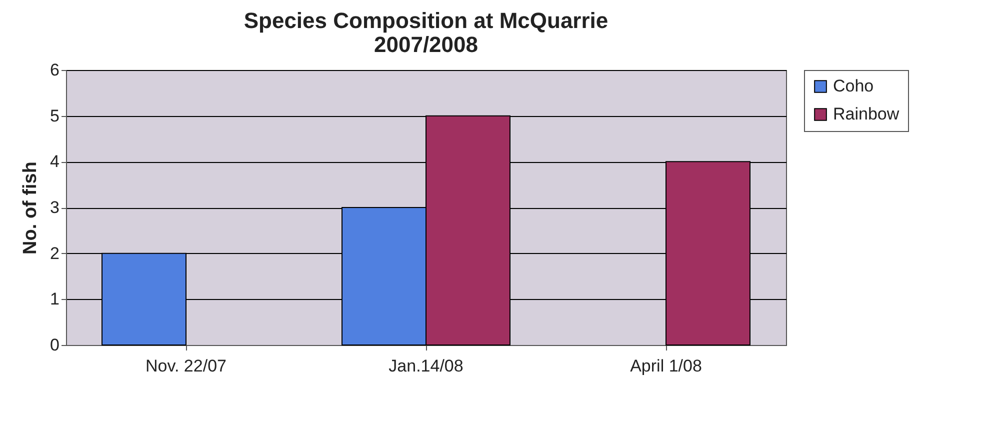  What do you see at coordinates (55, 70) in the screenshot?
I see `y-tick-label: 6` at bounding box center [55, 70].